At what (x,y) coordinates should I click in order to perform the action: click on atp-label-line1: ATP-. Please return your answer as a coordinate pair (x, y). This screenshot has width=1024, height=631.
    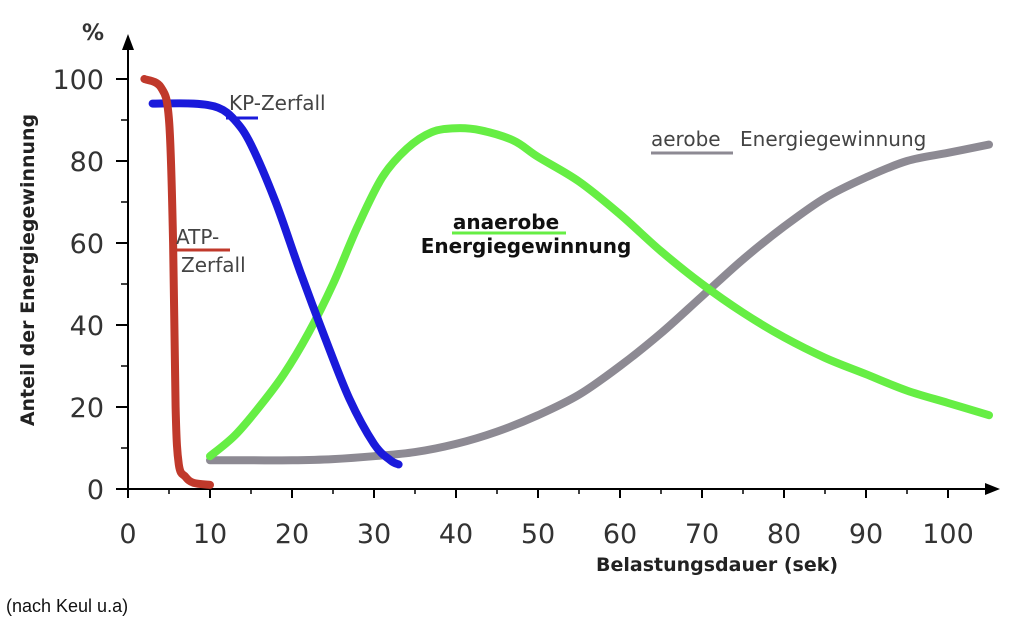
    Looking at the image, I should click on (197, 237).